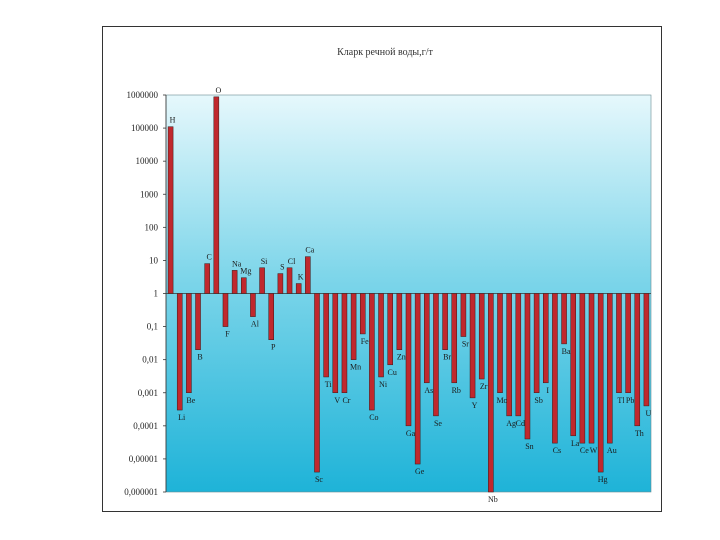 This screenshot has height=540, width=720. Describe the element at coordinates (216, 195) in the screenshot. I see `bar-O` at that location.